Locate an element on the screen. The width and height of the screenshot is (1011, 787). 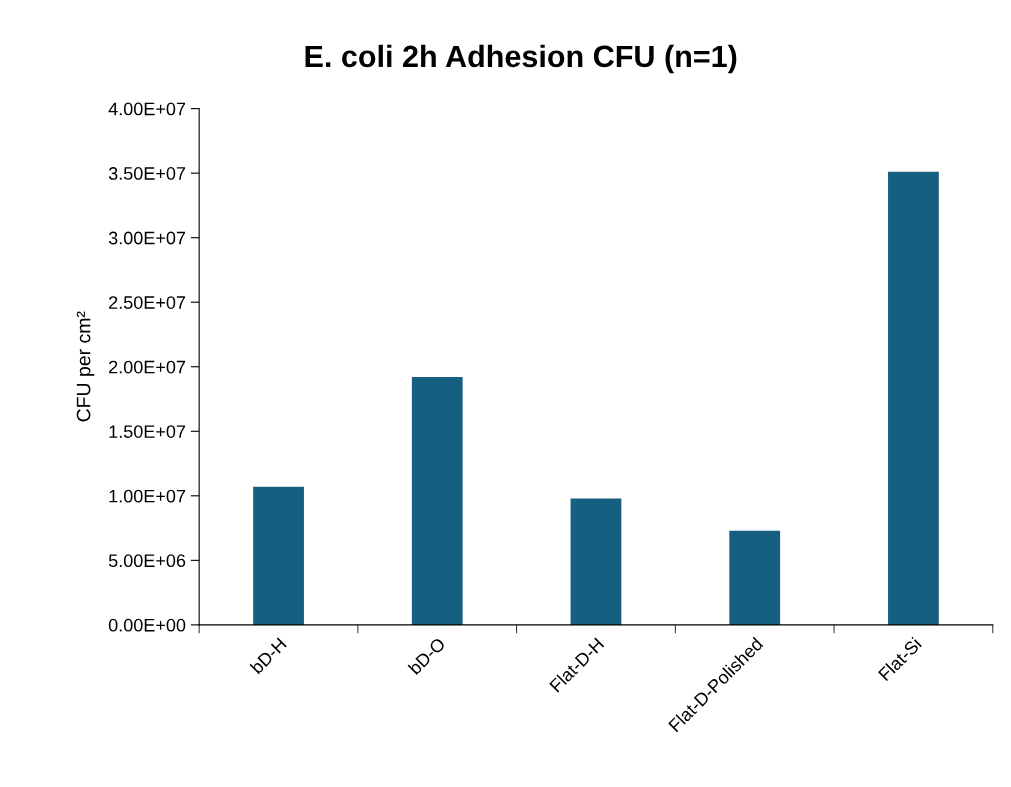
y-tick-label: 2.00E+07 is located at coordinates (147, 367).